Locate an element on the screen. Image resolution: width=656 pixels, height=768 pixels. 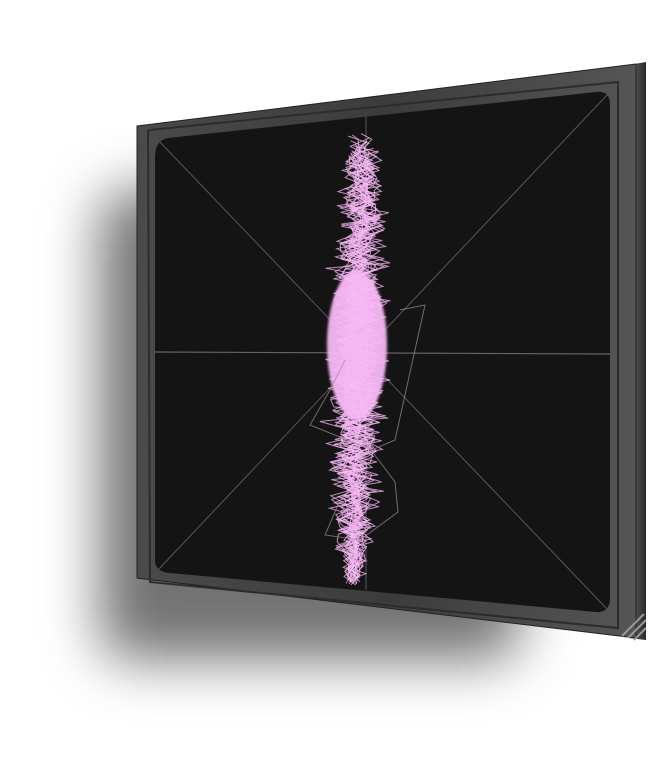
vectorscope-trace is located at coordinates (367, 359).